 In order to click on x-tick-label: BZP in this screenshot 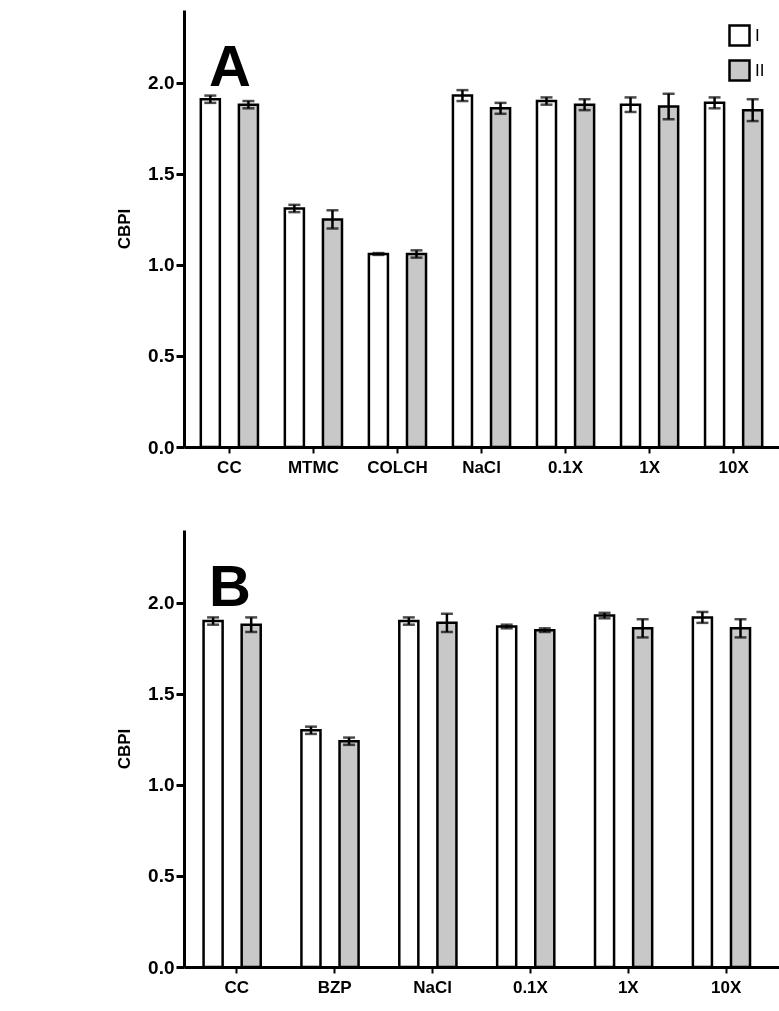, I will do `click(334, 987)`.